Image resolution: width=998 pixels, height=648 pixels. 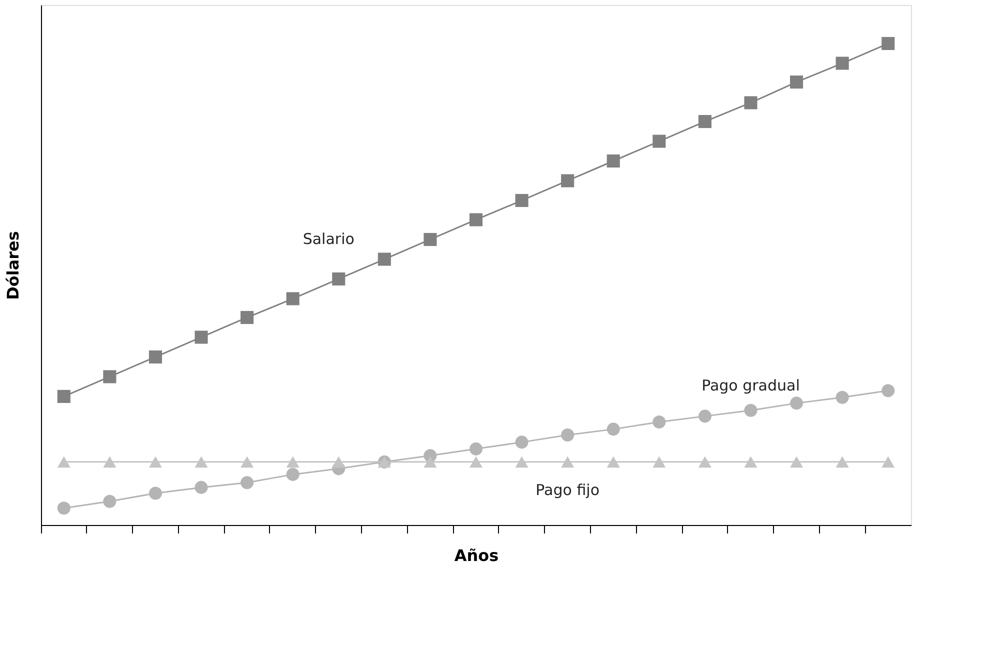 What do you see at coordinates (751, 385) in the screenshot?
I see `series-label: Pago gradual` at bounding box center [751, 385].